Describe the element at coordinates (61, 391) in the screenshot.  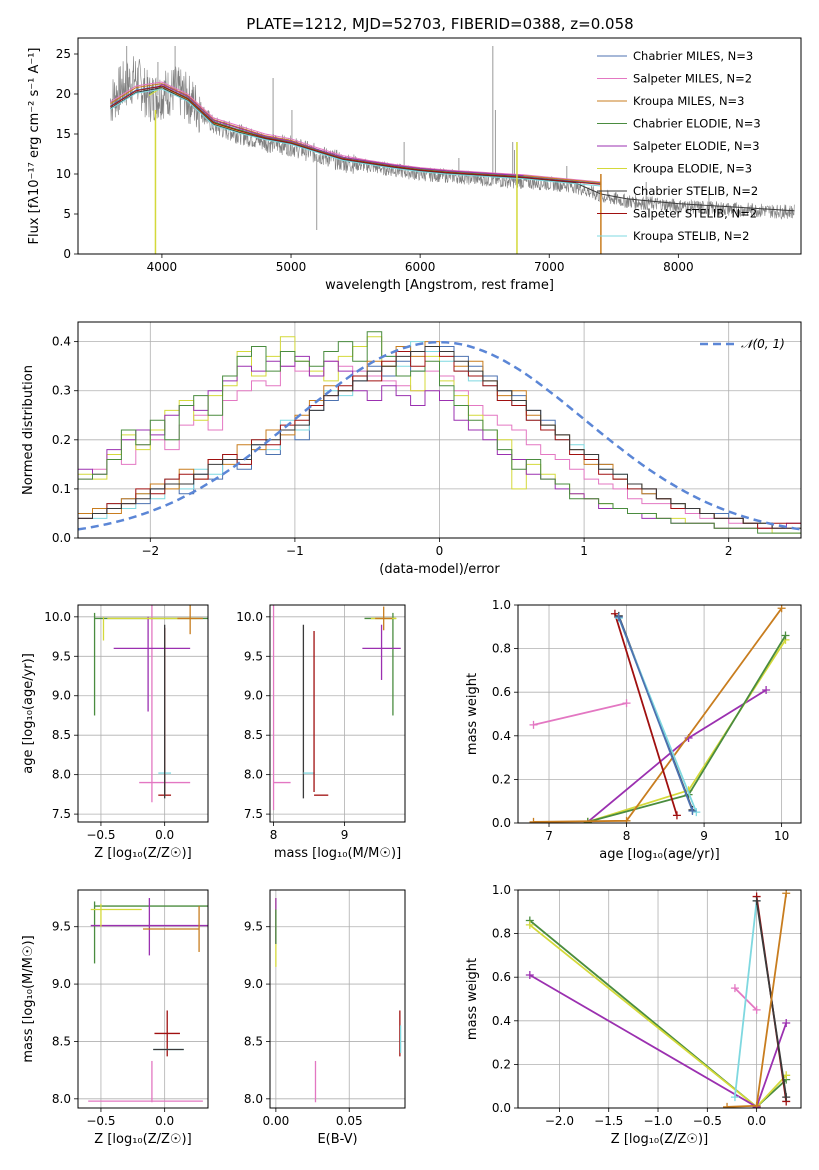
I see `residuals-ytick-label: 0.3` at that location.